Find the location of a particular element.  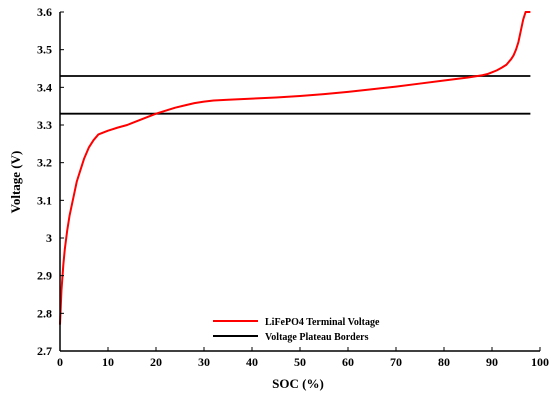

x-tick-label: 70 is located at coordinates (396, 362).